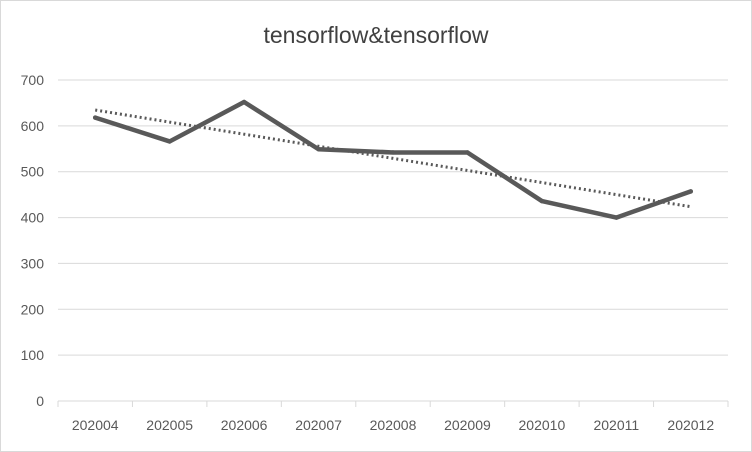  I want to click on y-tick-label: 400, so click(33, 218).